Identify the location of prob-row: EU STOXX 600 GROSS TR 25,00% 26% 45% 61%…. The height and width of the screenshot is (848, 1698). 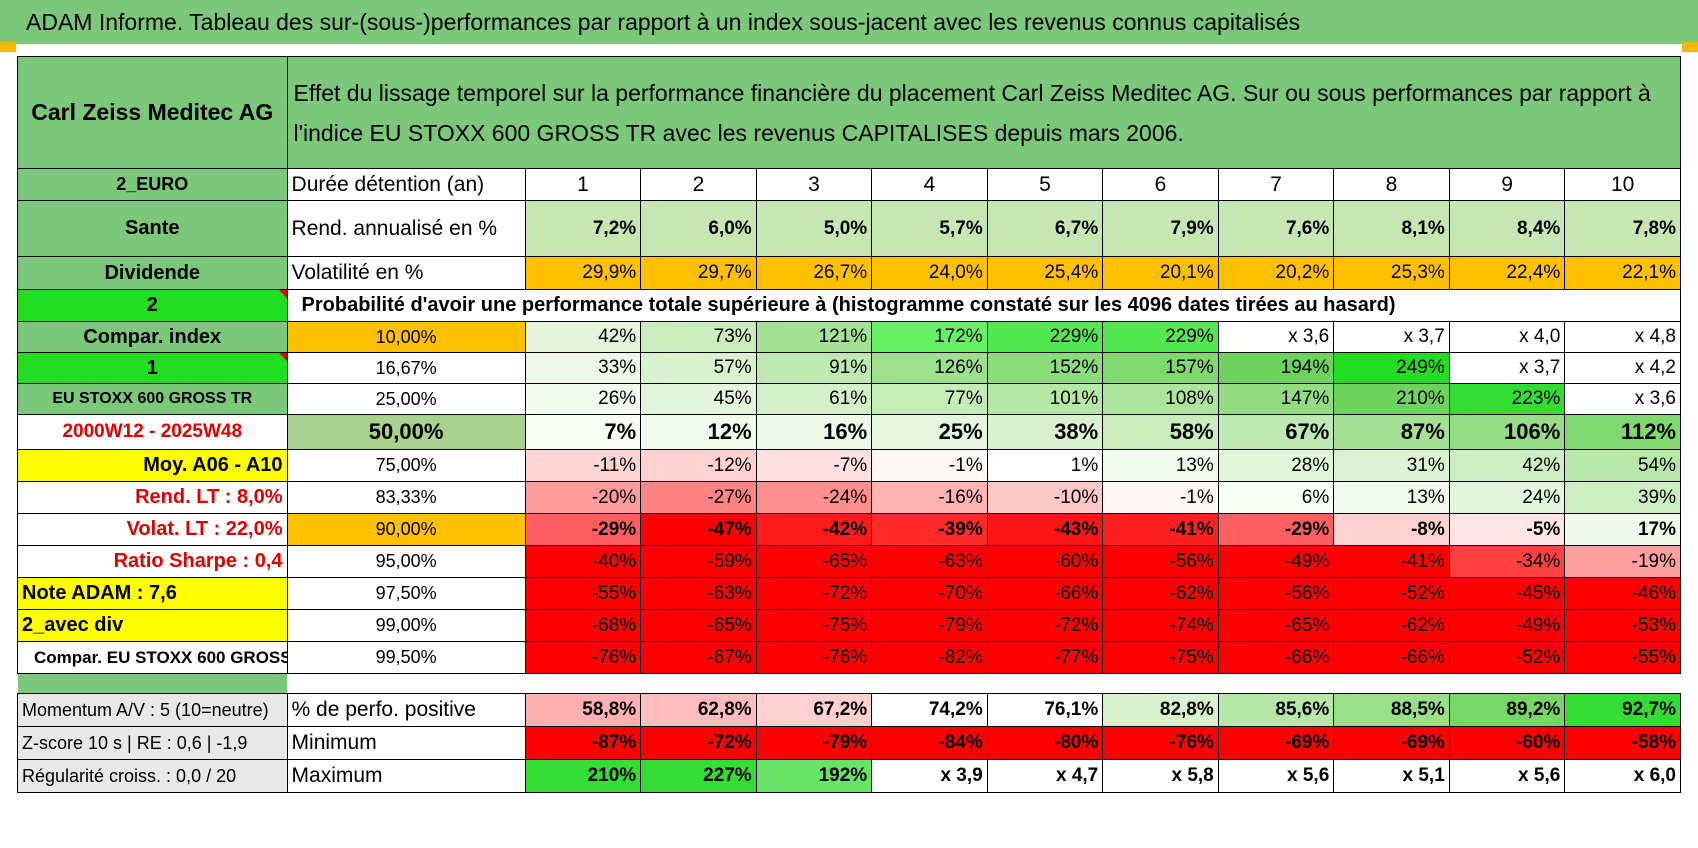
(849, 399).